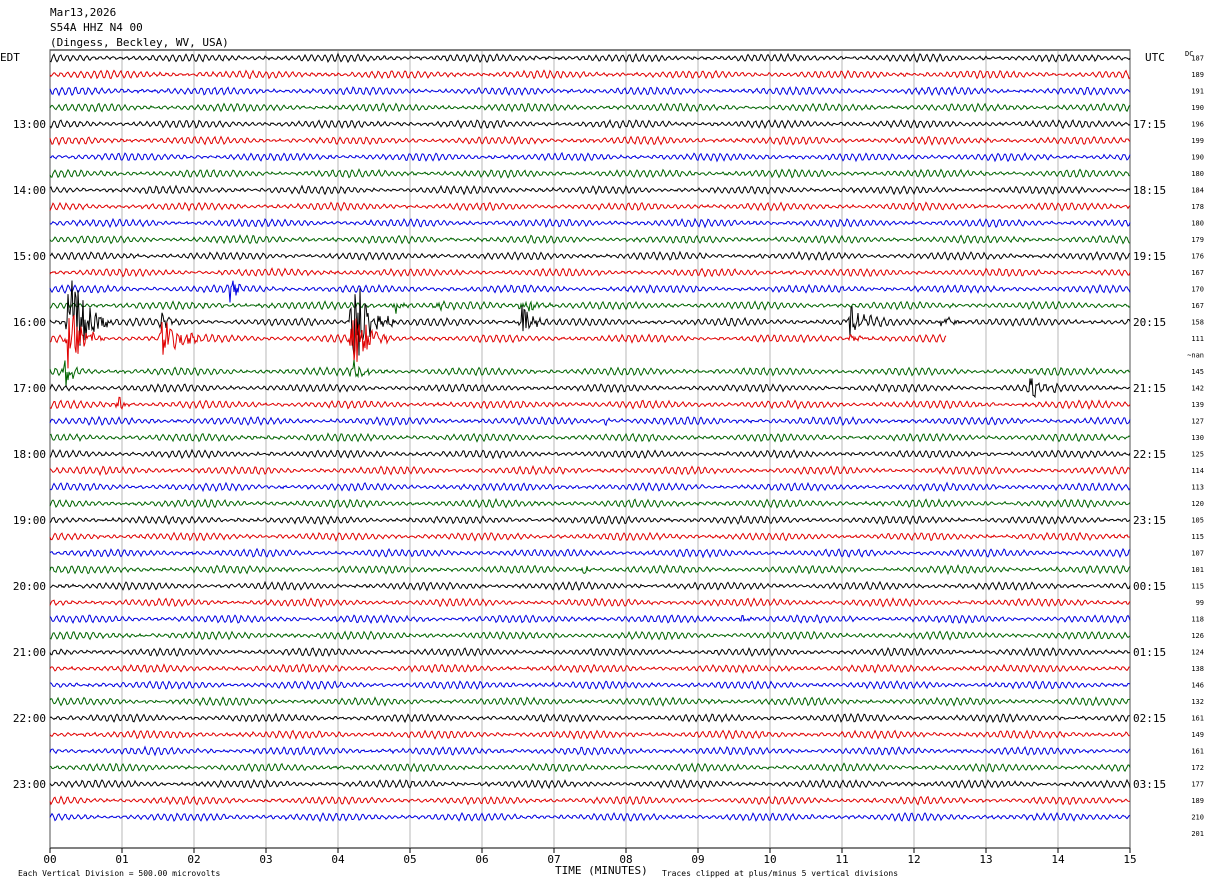  What do you see at coordinates (1197, 290) in the screenshot?
I see `dc-offset-value: 170` at bounding box center [1197, 290].